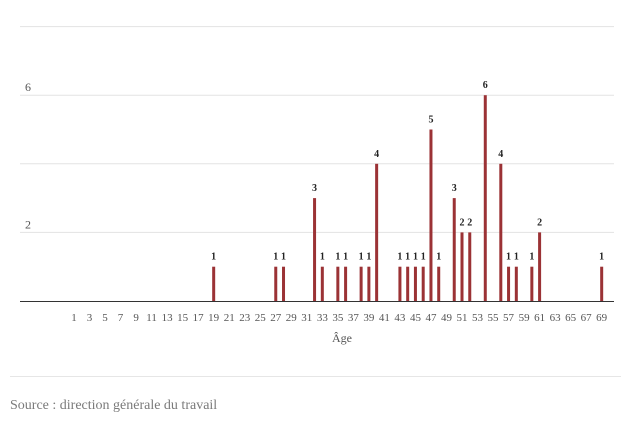 This screenshot has width=631, height=425. I want to click on x-tick-label: 21, so click(229, 318).